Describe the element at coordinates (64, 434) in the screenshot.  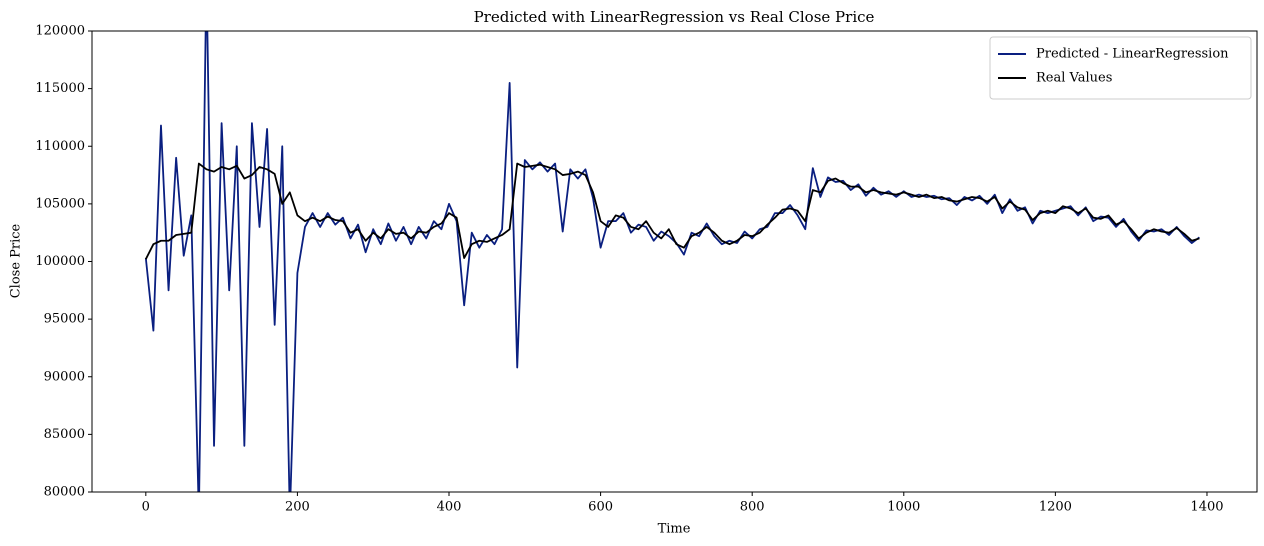
I see `y-tick-label: 85000` at that location.